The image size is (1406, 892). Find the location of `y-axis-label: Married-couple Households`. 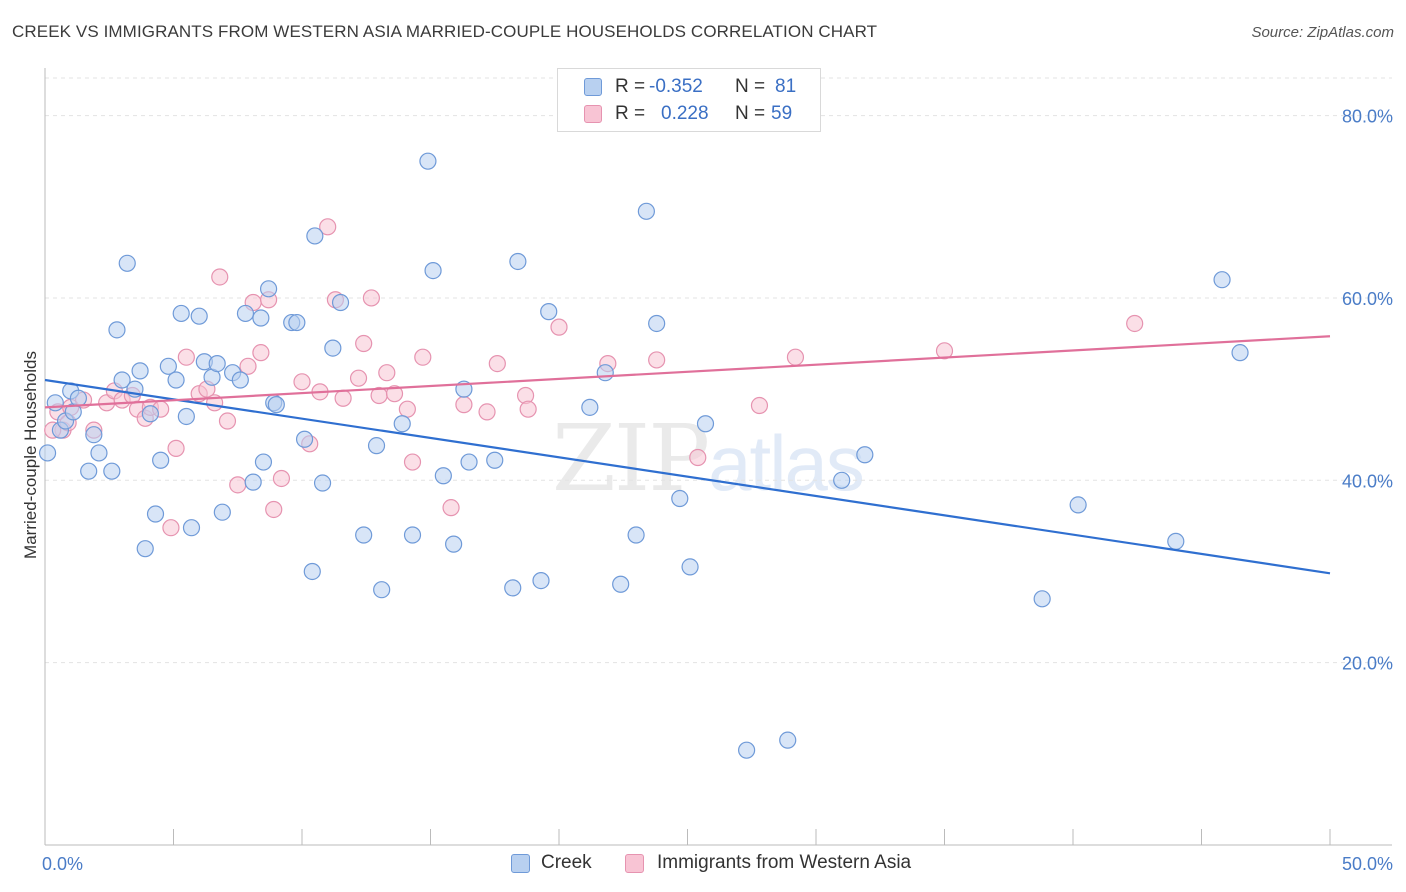

y-axis-label: Married-couple Households is located at coordinates (30, 455).